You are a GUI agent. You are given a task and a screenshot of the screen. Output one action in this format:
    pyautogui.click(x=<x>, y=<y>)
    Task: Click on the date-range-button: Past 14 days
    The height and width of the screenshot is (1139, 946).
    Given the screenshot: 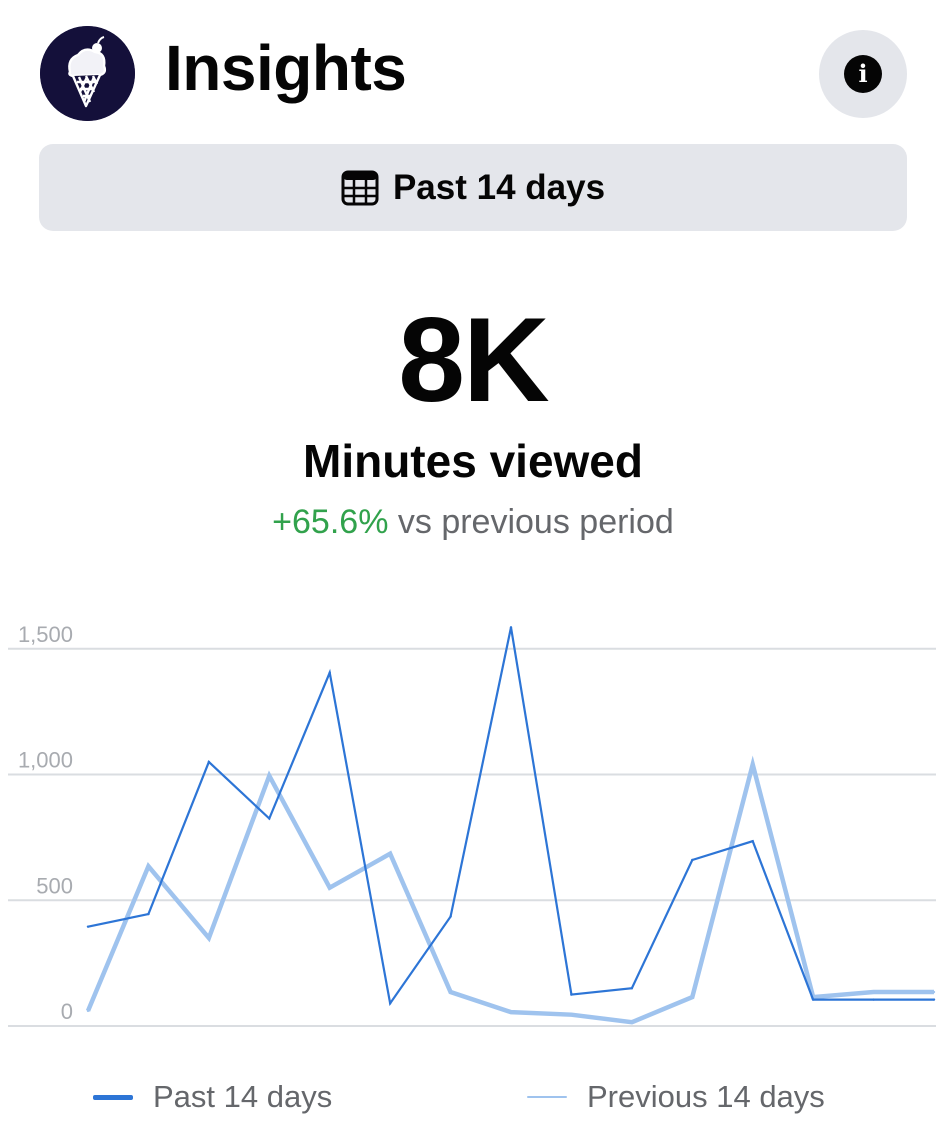 What is the action you would take?
    pyautogui.click(x=473, y=187)
    